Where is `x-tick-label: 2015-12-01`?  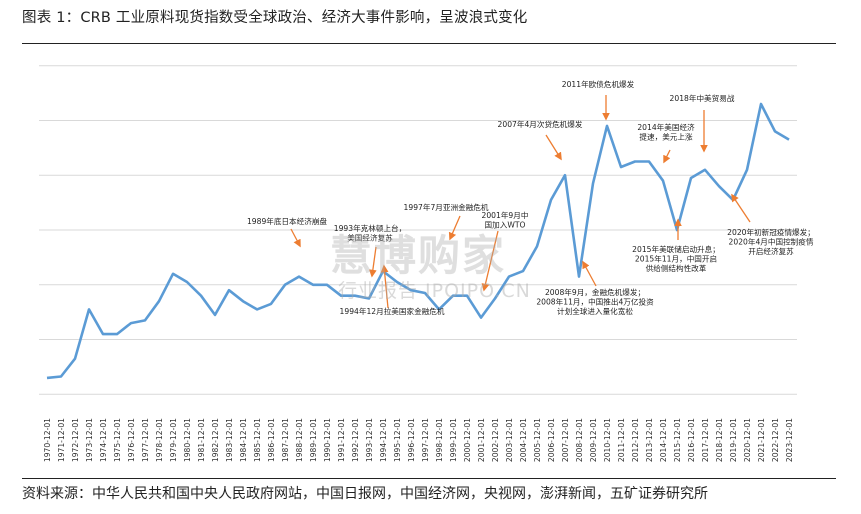
x-tick-label: 2015-12-01 is located at coordinates (677, 440).